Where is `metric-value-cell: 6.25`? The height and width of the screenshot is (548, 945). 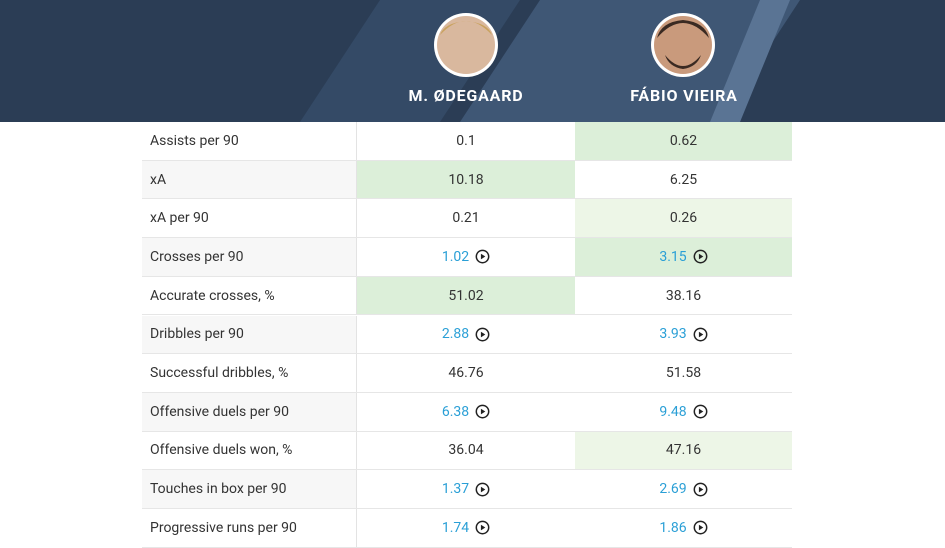 metric-value-cell: 6.25 is located at coordinates (683, 180).